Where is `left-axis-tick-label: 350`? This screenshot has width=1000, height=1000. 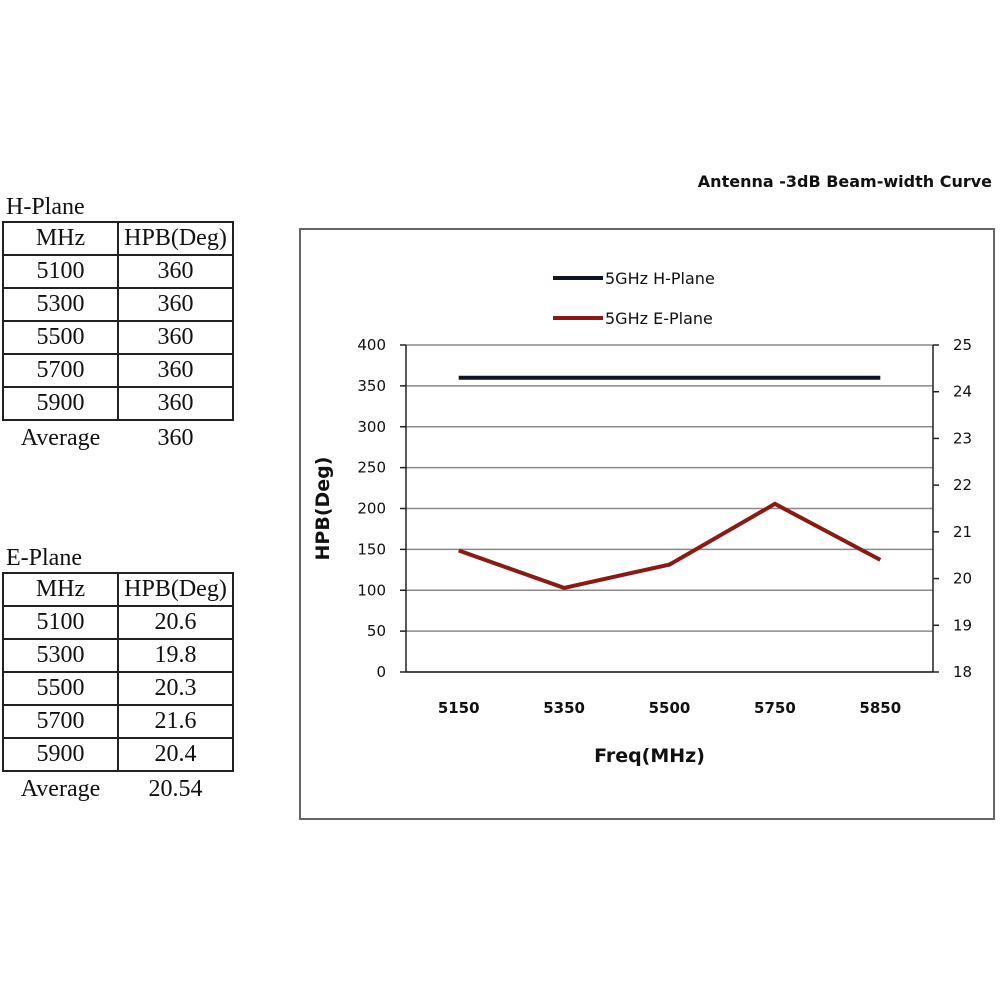 left-axis-tick-label: 350 is located at coordinates (371, 386).